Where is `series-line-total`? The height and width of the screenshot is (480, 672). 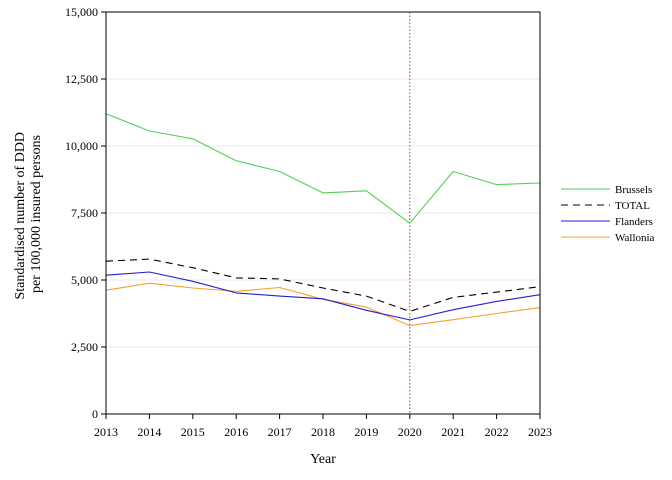 series-line-total is located at coordinates (323, 285).